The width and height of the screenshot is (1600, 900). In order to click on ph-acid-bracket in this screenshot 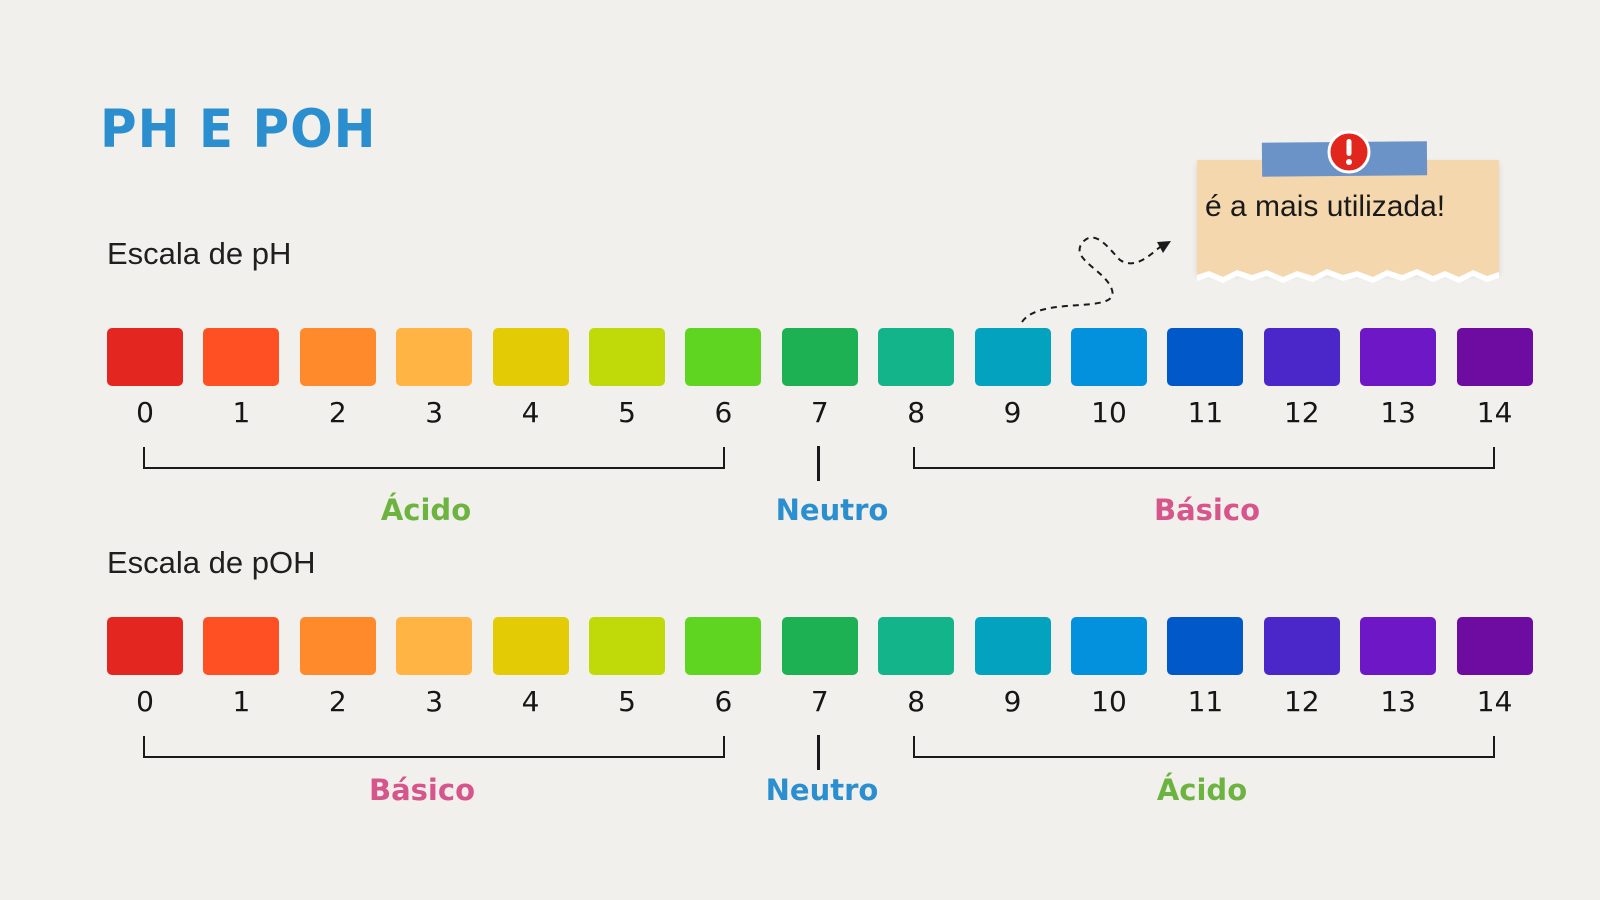, I will do `click(434, 458)`.